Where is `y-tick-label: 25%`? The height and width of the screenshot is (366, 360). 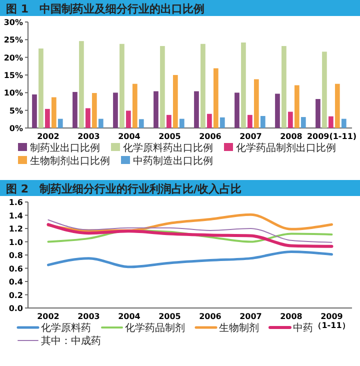 y-tick-label: 25% is located at coordinates (13, 40).